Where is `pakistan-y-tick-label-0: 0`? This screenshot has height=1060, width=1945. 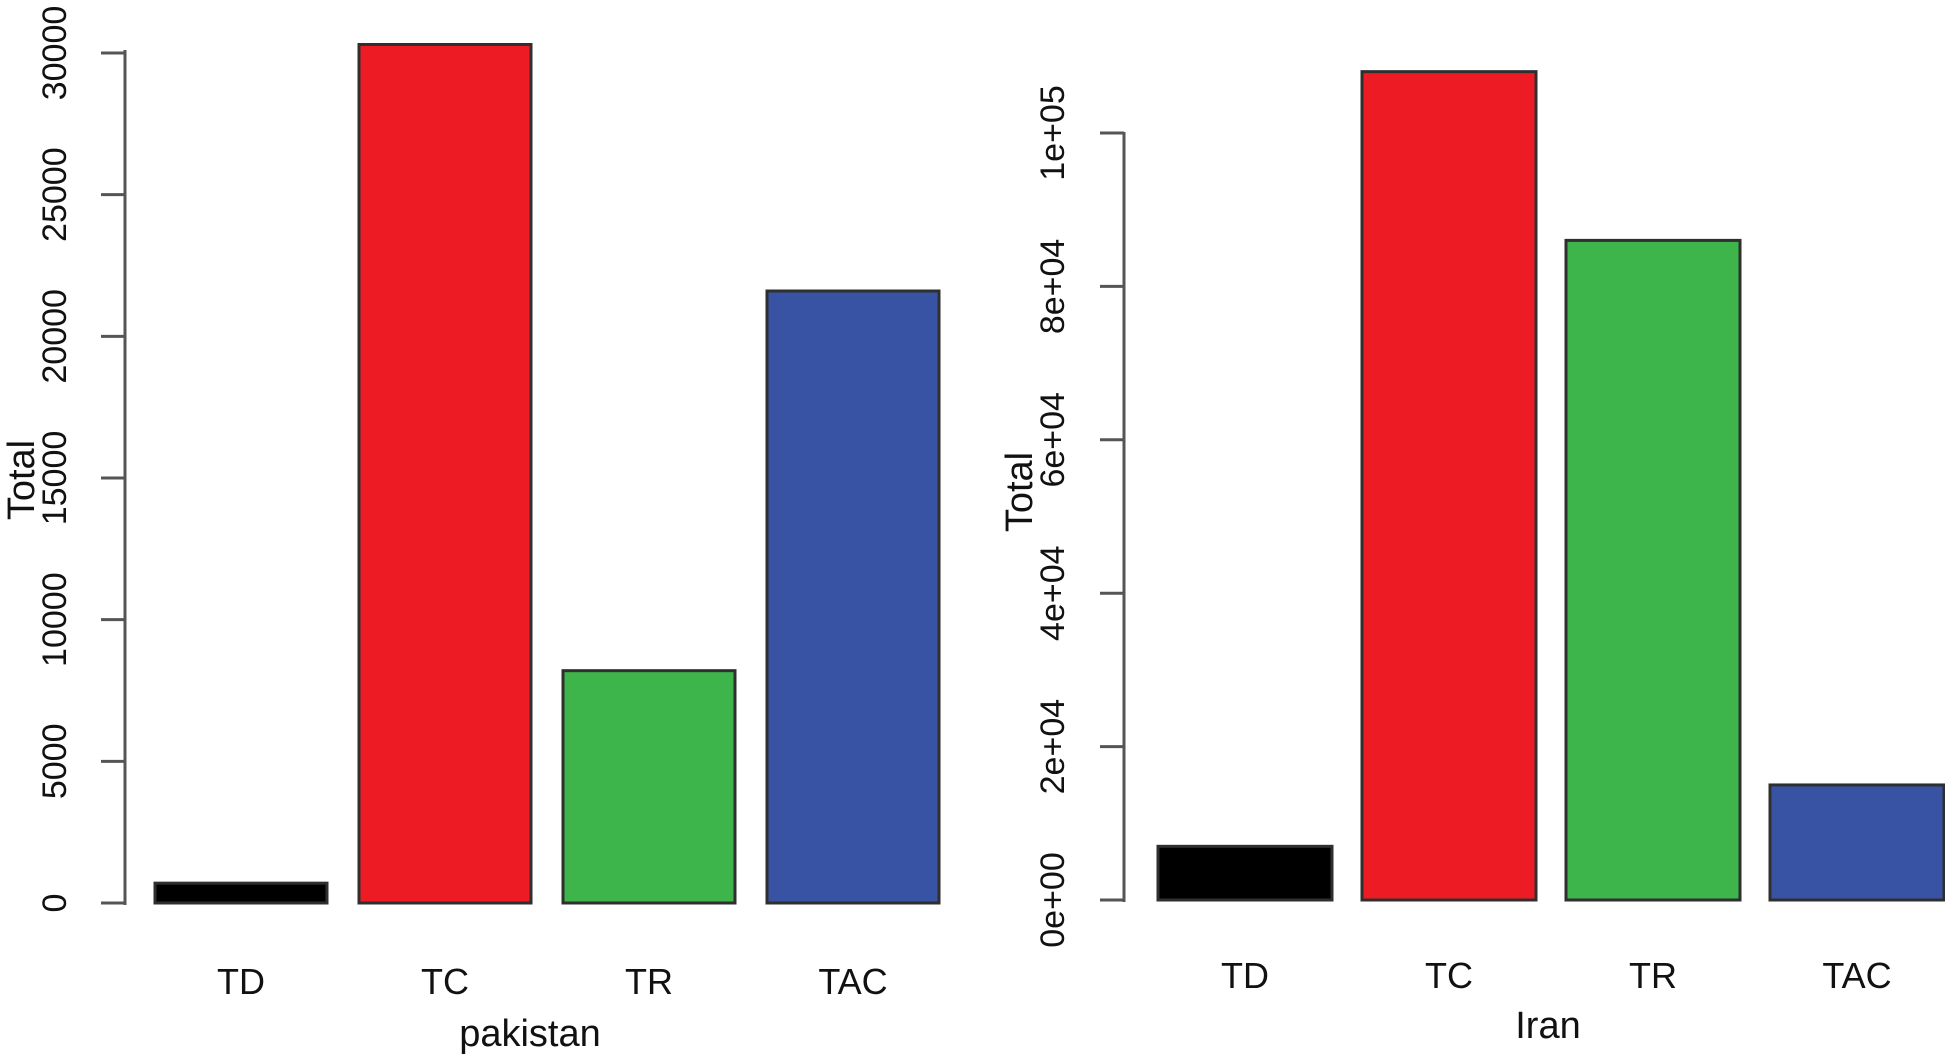 pakistan-y-tick-label-0: 0 is located at coordinates (55, 903).